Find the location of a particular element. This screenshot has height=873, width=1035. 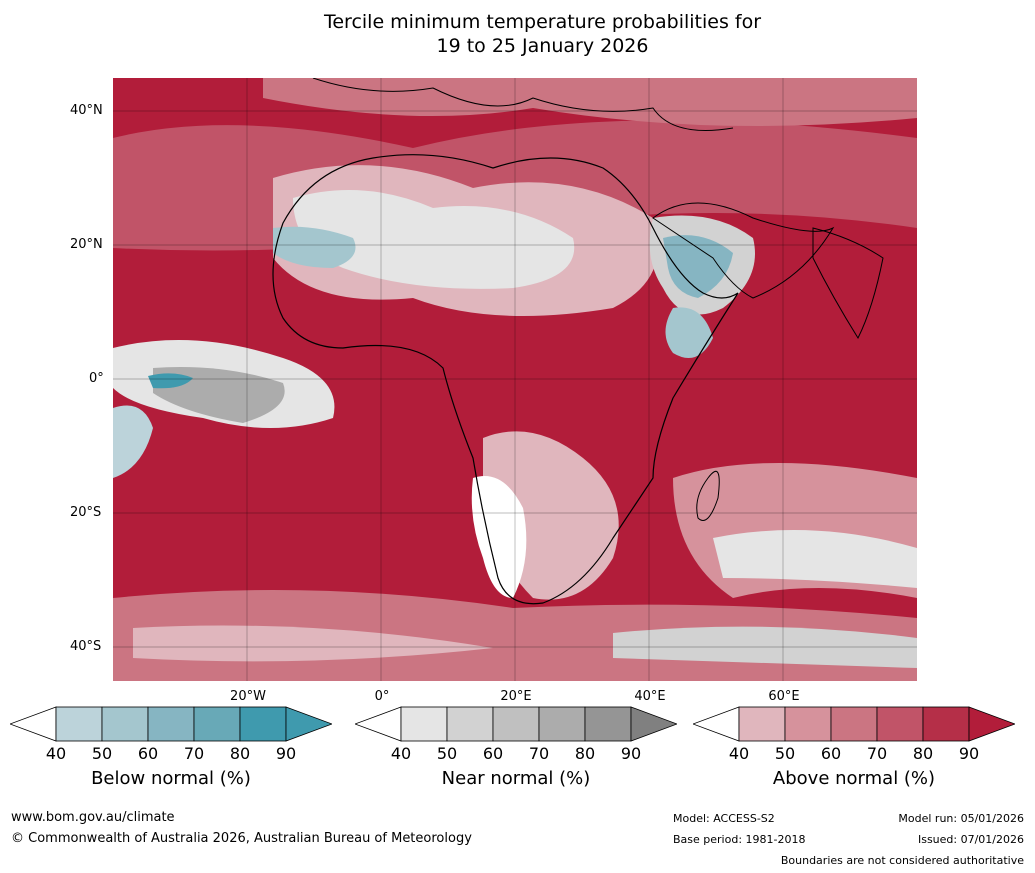

colorbar-above-svg is located at coordinates (854, 724).